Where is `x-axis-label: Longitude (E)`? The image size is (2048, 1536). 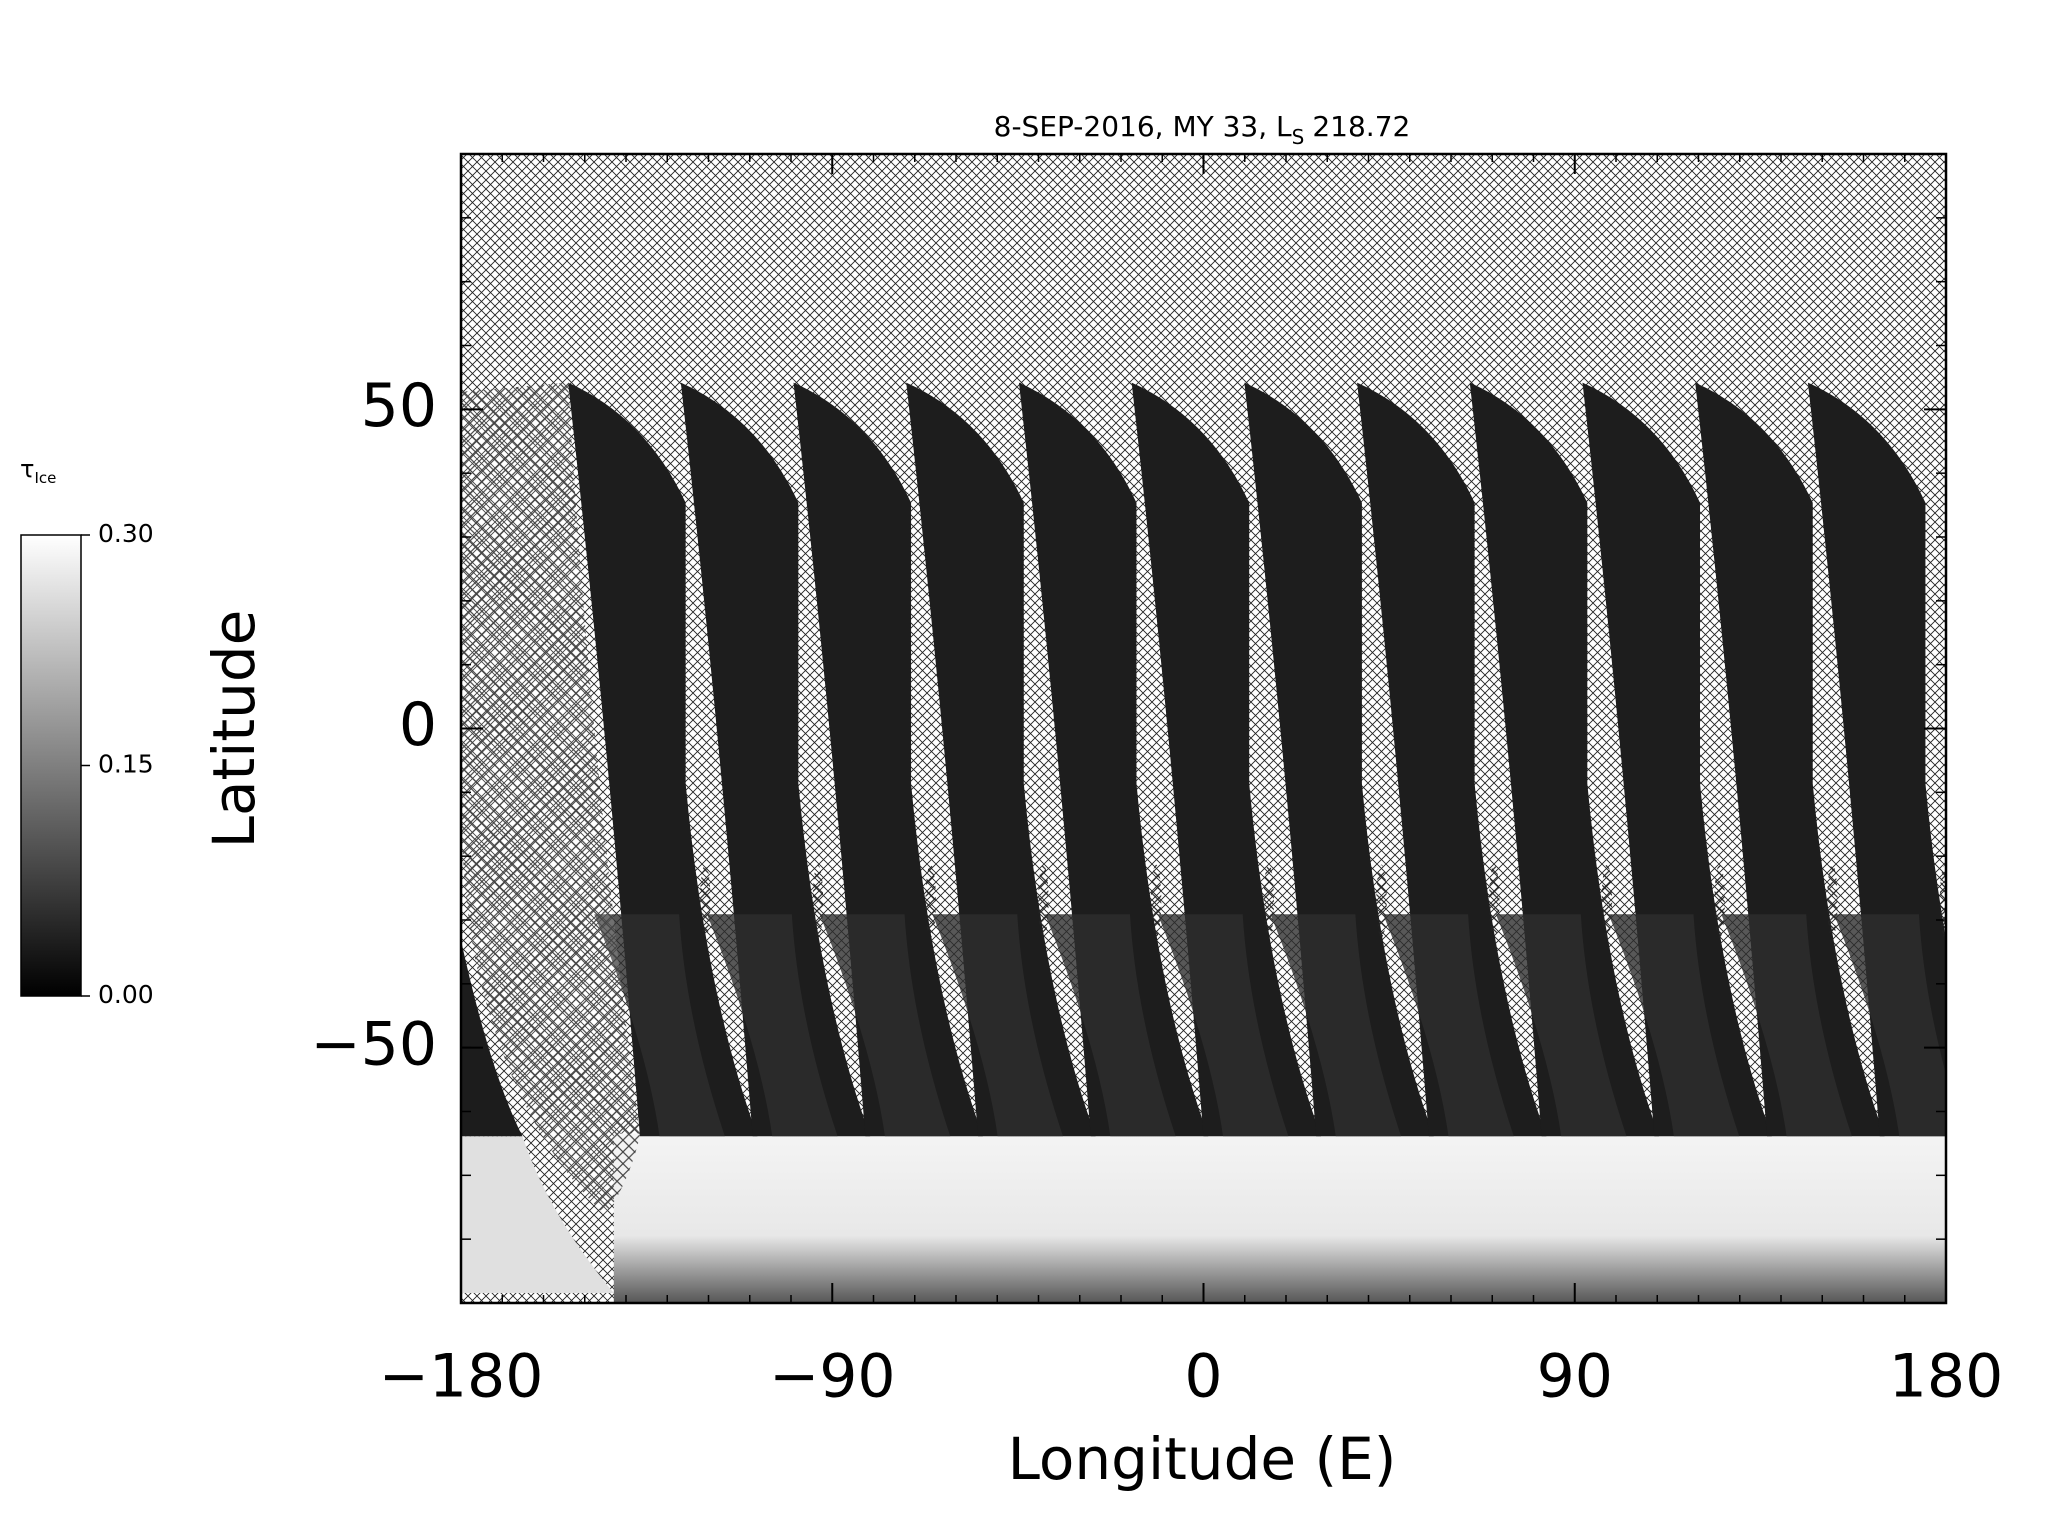
x-axis-label: Longitude (E) is located at coordinates (1202, 1459).